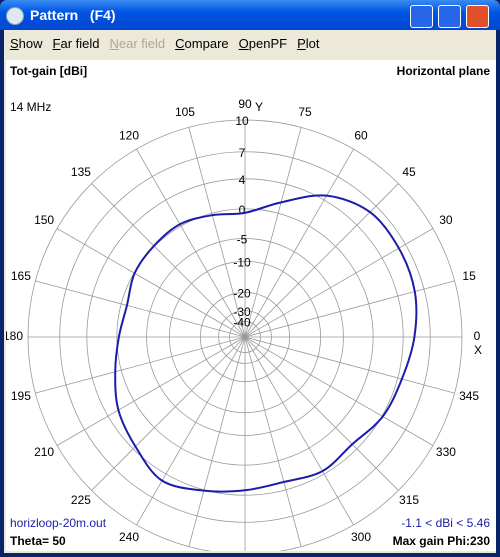 This screenshot has width=500, height=557. Describe the element at coordinates (137, 43) in the screenshot. I see `menu-item: Near field` at that location.